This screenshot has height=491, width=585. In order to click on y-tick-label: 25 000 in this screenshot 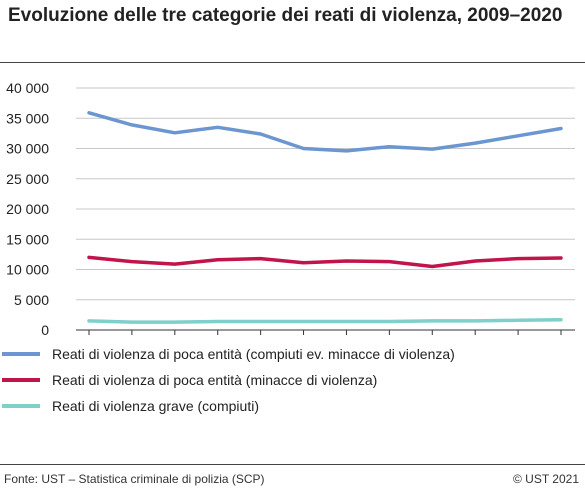, I will do `click(27, 179)`.